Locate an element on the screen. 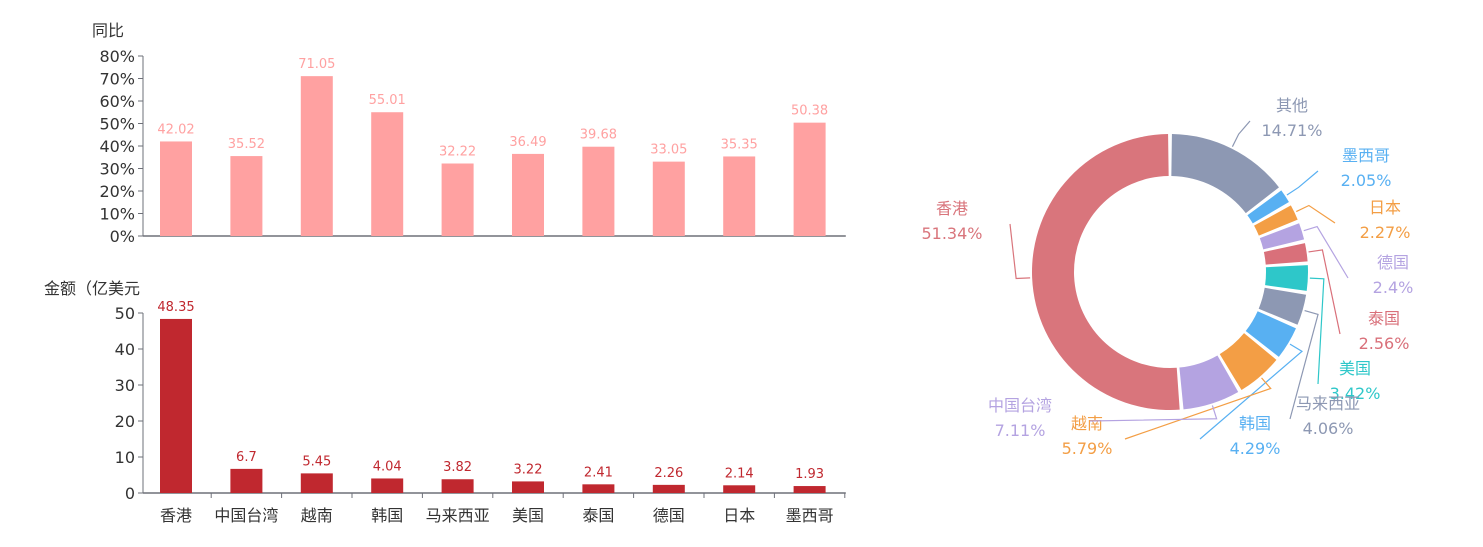  donut-slice-percent: 3.42% is located at coordinates (1355, 393).